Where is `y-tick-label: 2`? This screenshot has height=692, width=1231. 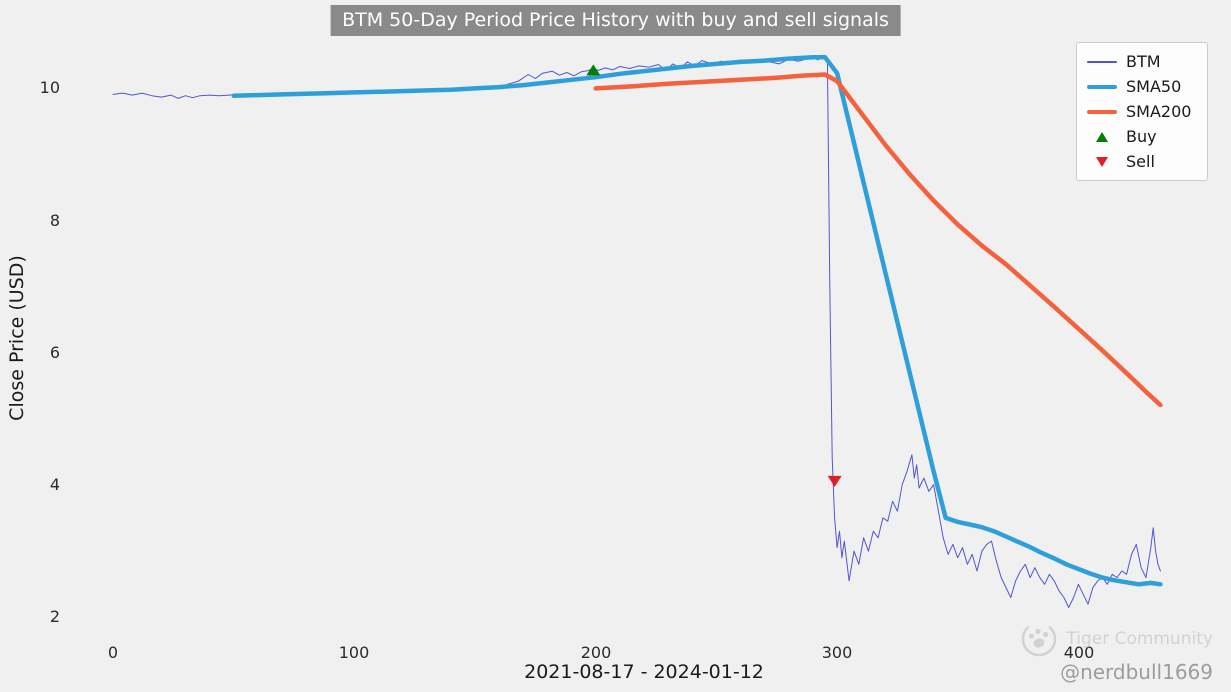
y-tick-label: 2 is located at coordinates (54, 616).